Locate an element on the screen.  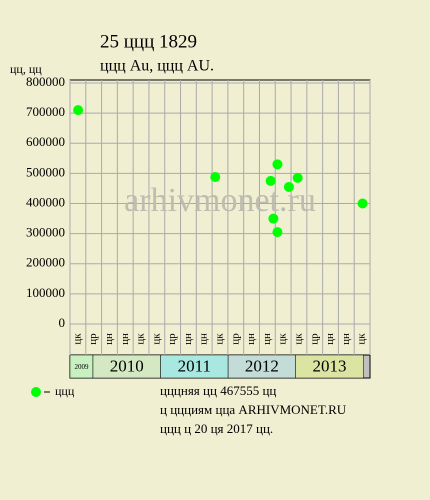
y-tick-label: 600000 is located at coordinates (45, 141).